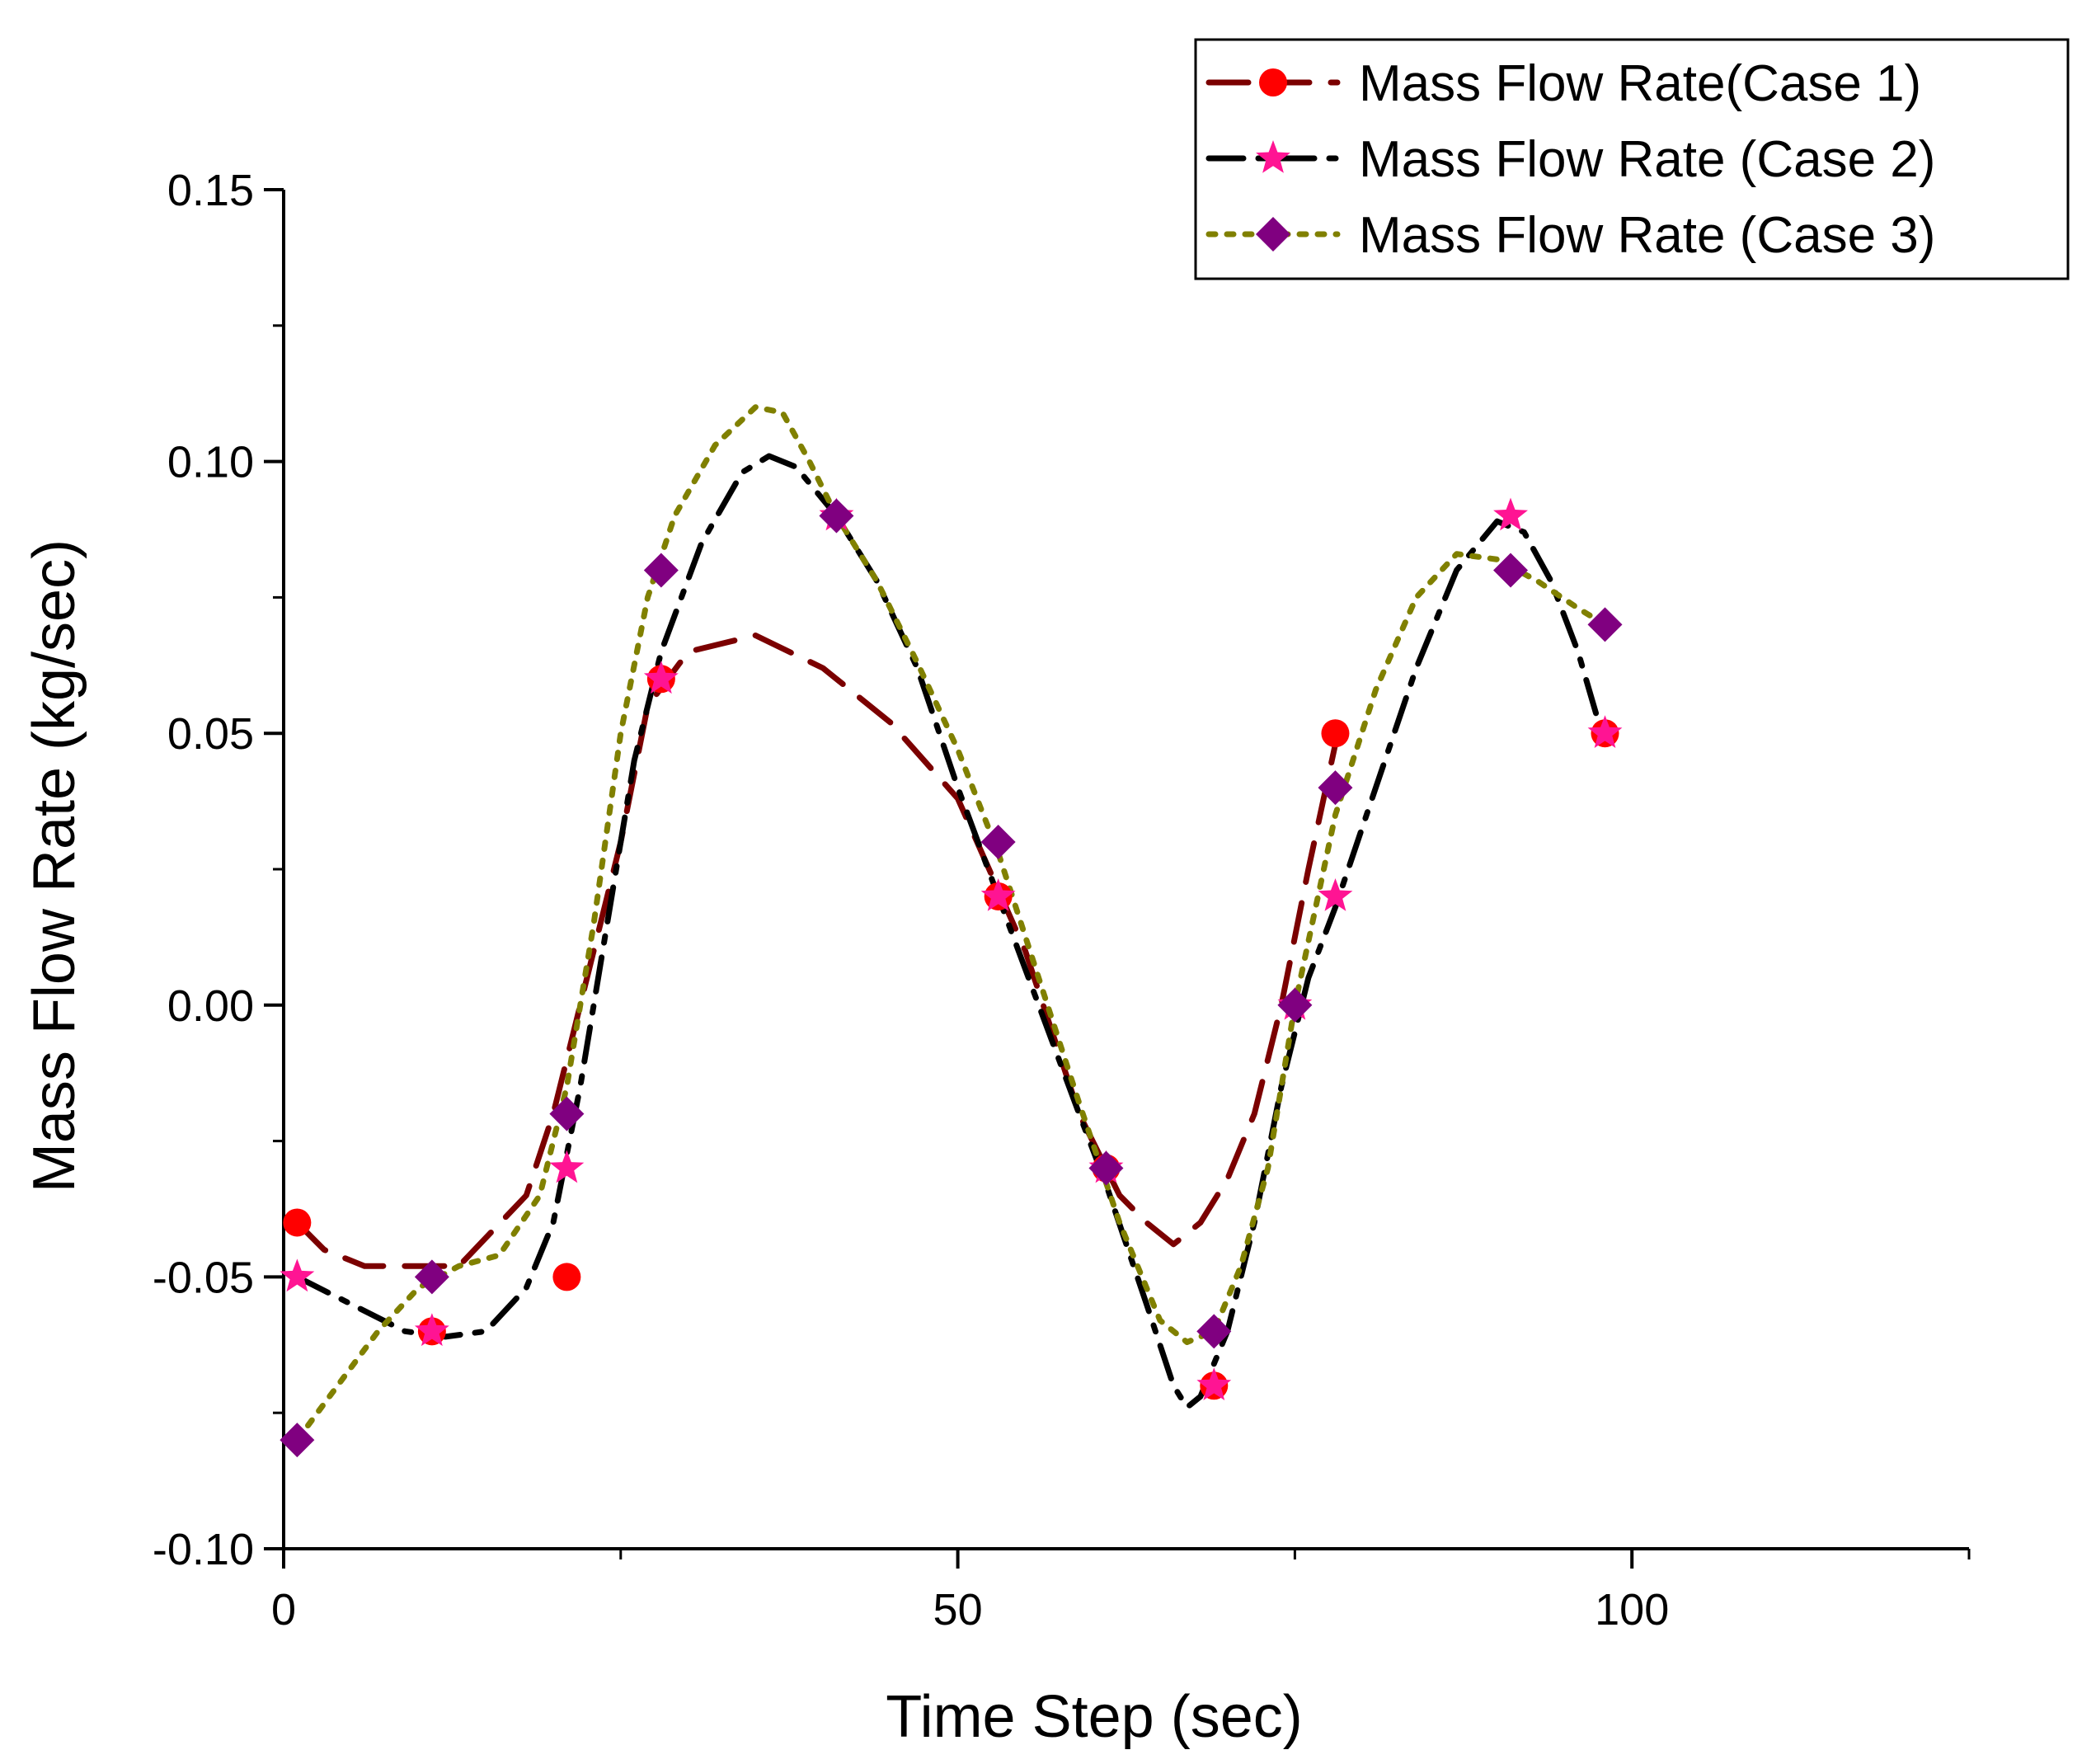 The image size is (2096, 1764). Describe the element at coordinates (1094, 1717) in the screenshot. I see `x-axis-title: Time Step (sec)` at that location.